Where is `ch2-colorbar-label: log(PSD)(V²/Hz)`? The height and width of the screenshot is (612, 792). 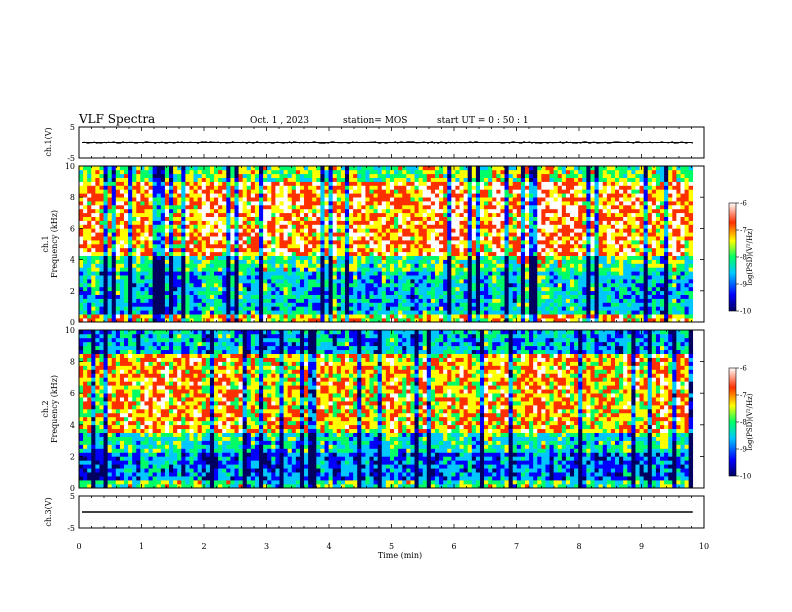
ch2-colorbar-label: log(PSD)(V²/Hz) is located at coordinates (750, 421).